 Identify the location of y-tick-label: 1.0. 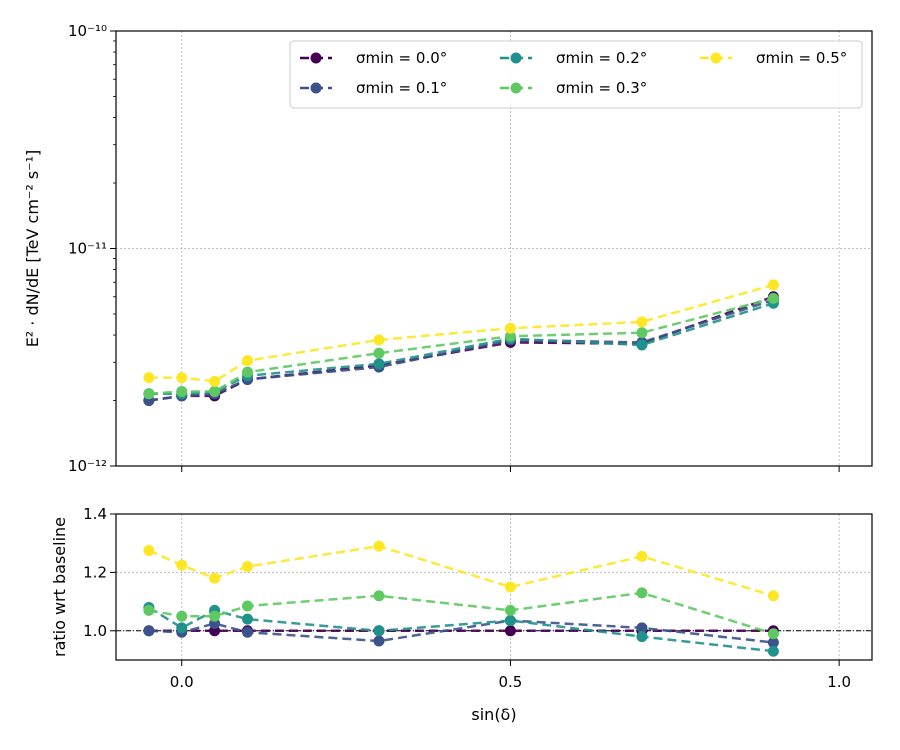
(95, 631).